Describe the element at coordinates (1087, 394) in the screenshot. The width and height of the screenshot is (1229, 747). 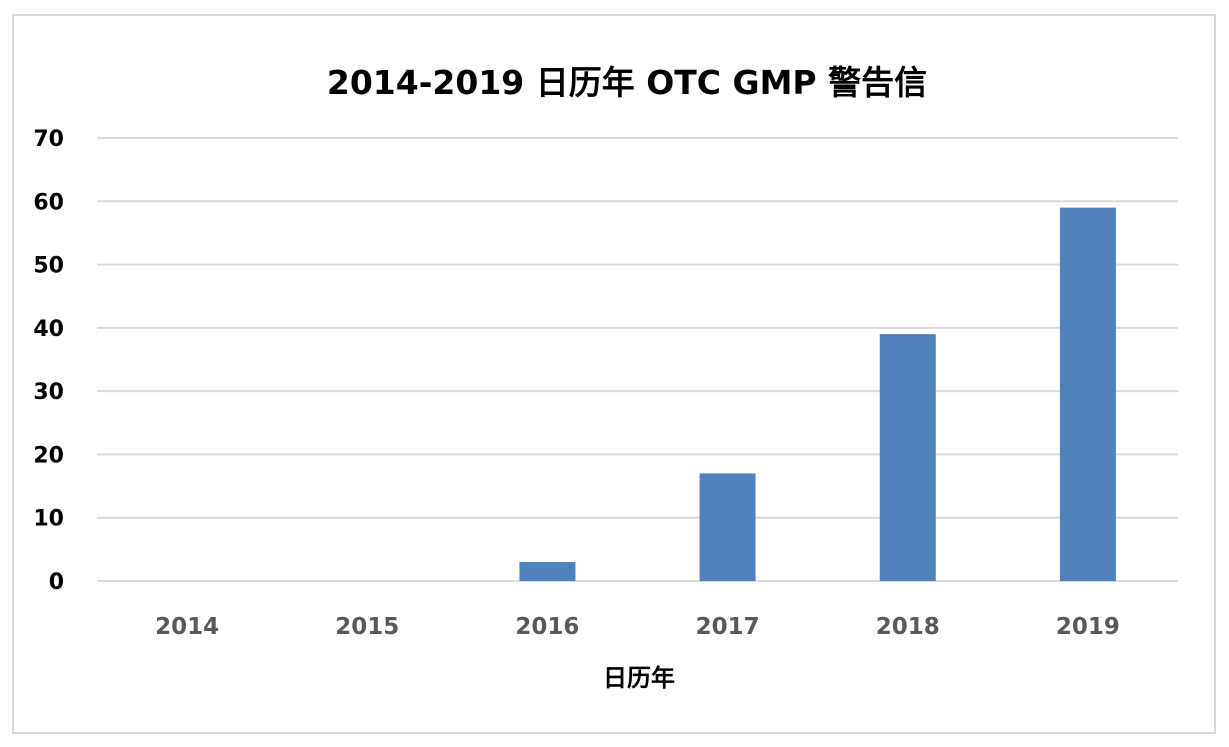
I see `bar-2019` at that location.